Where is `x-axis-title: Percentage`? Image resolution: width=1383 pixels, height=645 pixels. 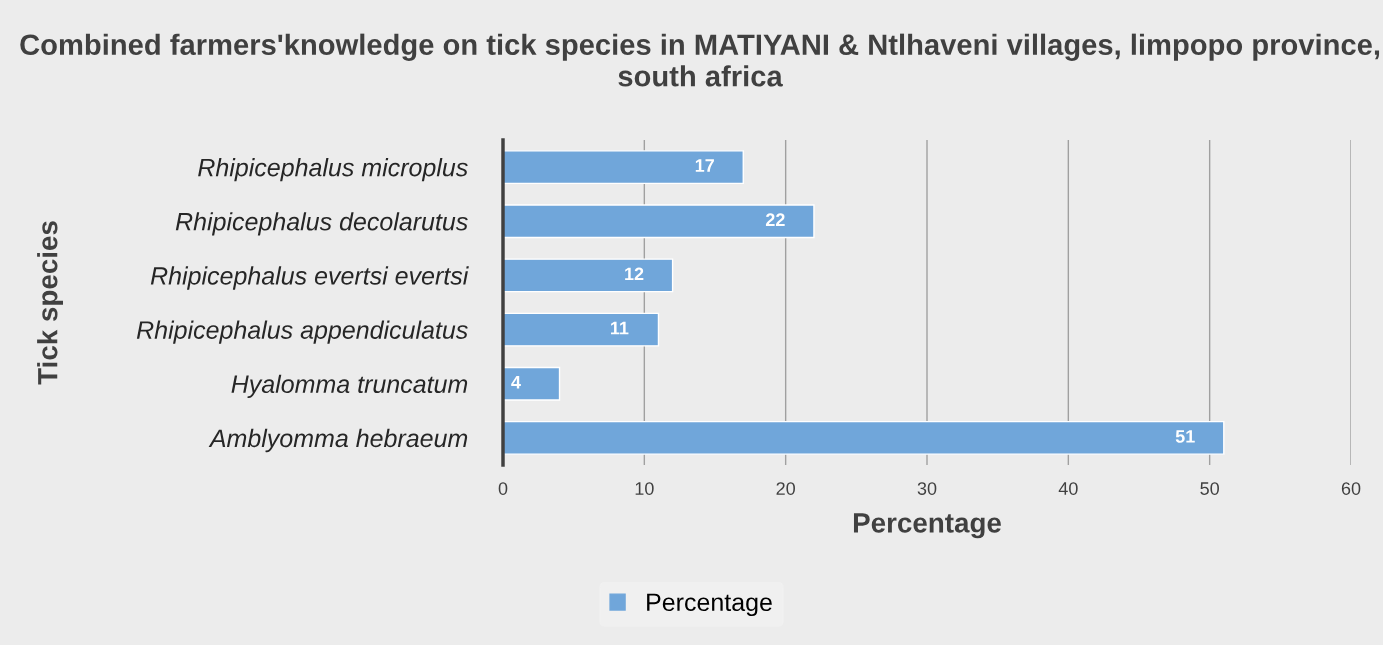 x-axis-title: Percentage is located at coordinates (927, 526).